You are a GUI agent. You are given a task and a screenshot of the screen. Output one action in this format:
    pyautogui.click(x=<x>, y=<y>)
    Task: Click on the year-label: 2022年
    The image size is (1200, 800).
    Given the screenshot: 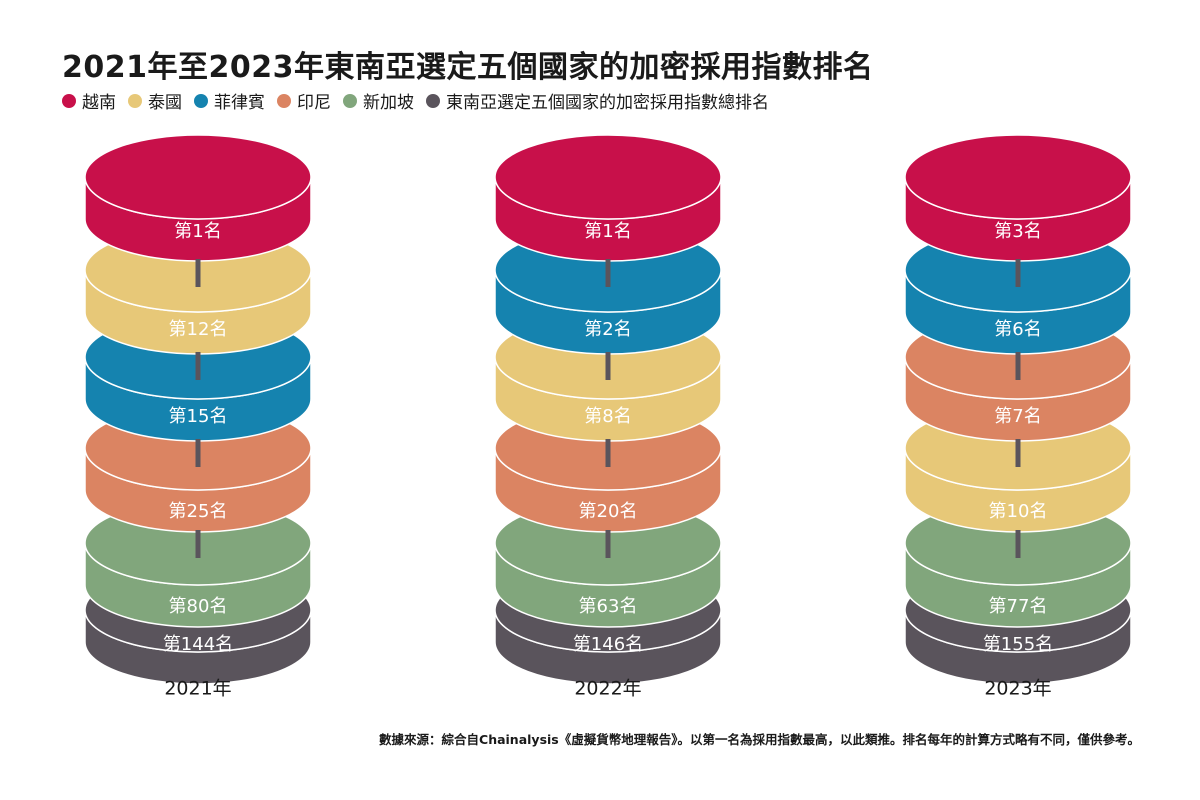 What is the action you would take?
    pyautogui.click(x=607, y=689)
    